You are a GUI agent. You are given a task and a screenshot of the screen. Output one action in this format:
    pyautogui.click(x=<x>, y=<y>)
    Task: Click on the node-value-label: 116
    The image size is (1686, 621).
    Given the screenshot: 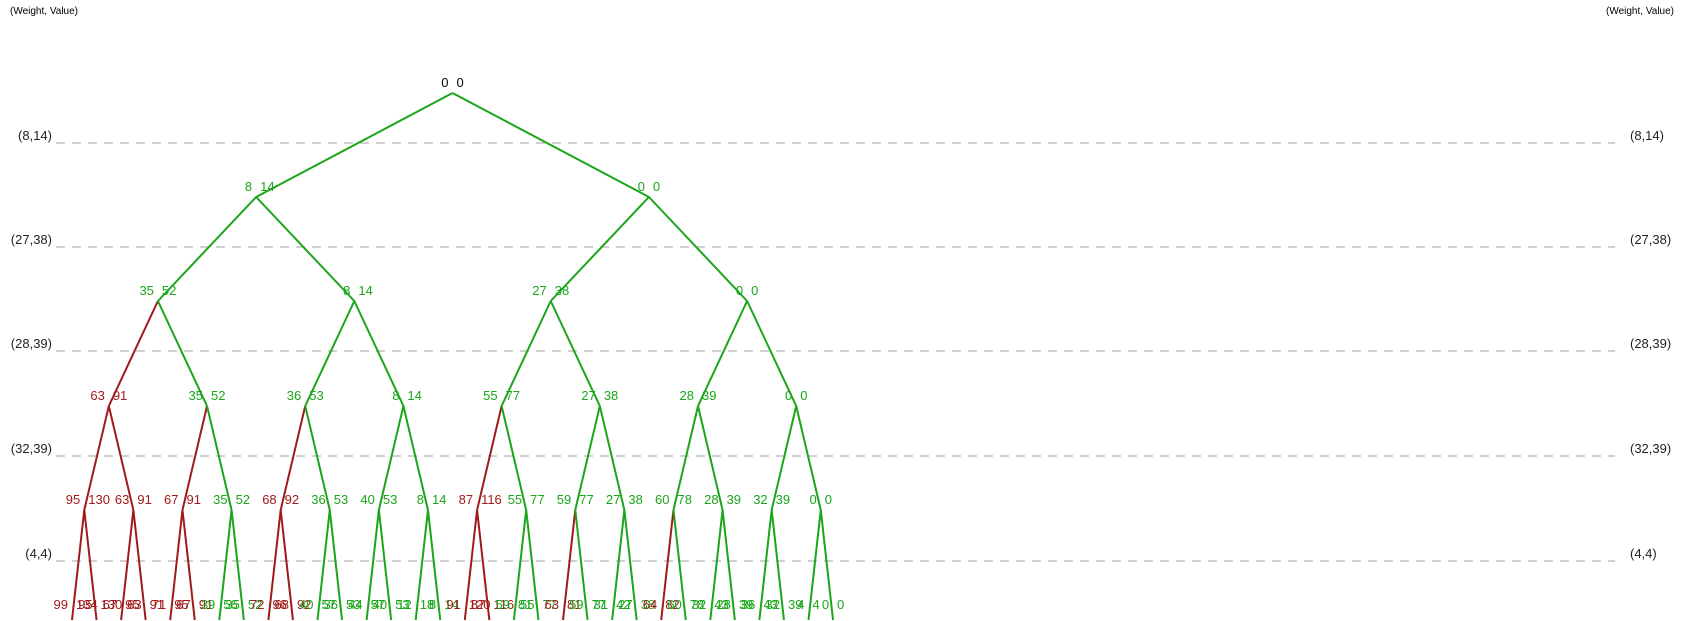 What is the action you would take?
    pyautogui.click(x=491, y=499)
    